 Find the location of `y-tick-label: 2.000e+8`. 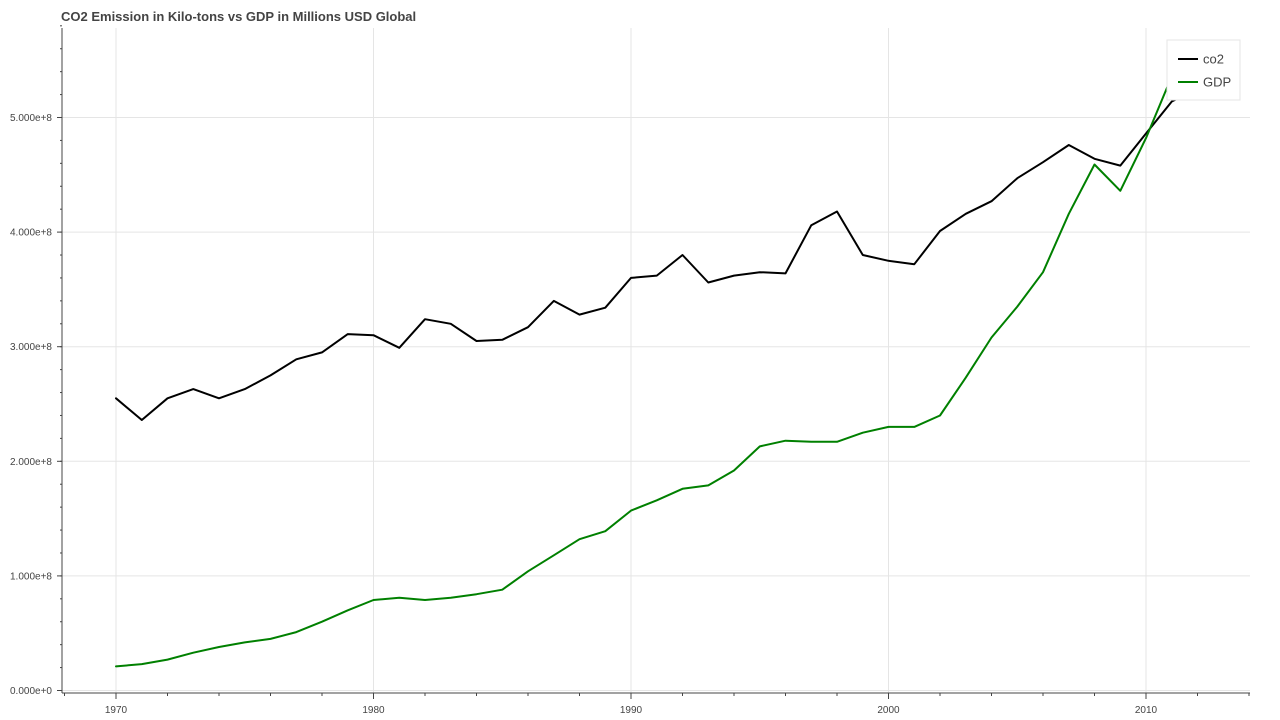

y-tick-label: 2.000e+8 is located at coordinates (31, 462).